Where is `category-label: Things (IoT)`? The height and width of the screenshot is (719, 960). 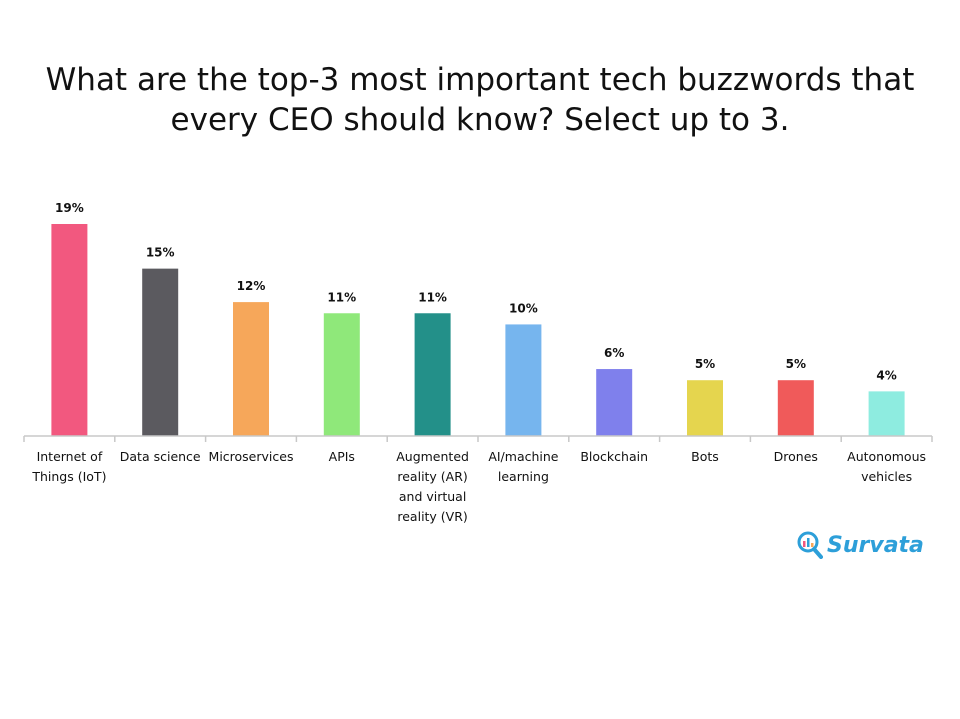 category-label: Things (IoT) is located at coordinates (68, 476).